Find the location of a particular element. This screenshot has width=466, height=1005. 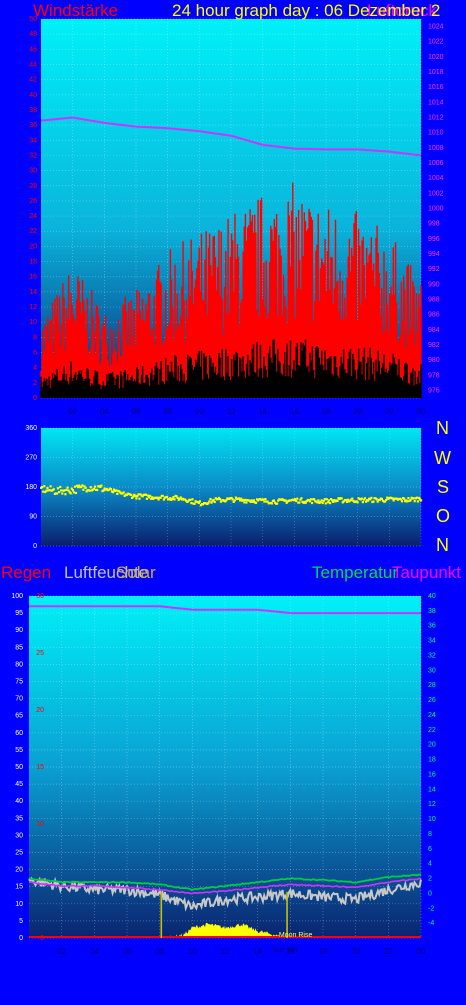

temperature-tick-label: 34 is located at coordinates (432, 641).